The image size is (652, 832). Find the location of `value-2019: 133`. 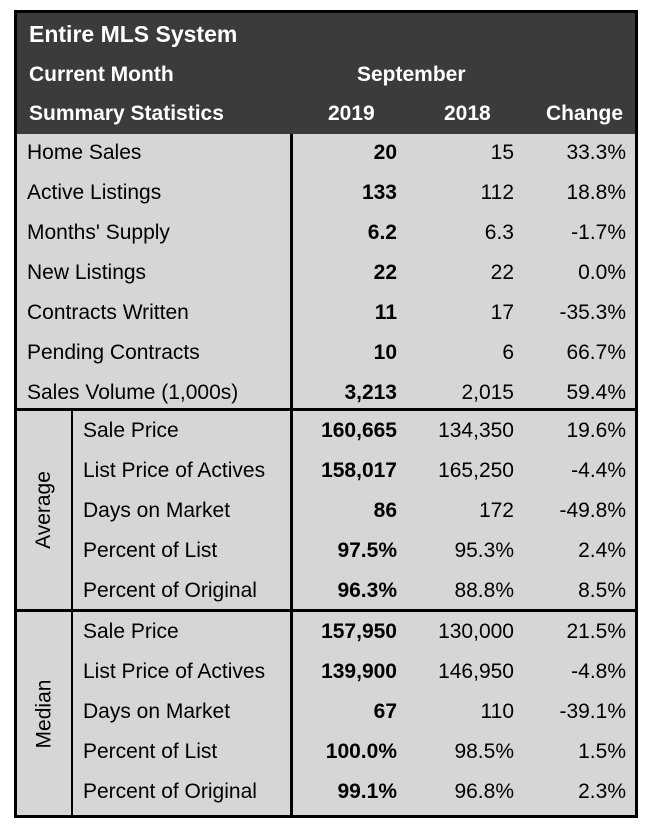

value-2019: 133 is located at coordinates (379, 192).